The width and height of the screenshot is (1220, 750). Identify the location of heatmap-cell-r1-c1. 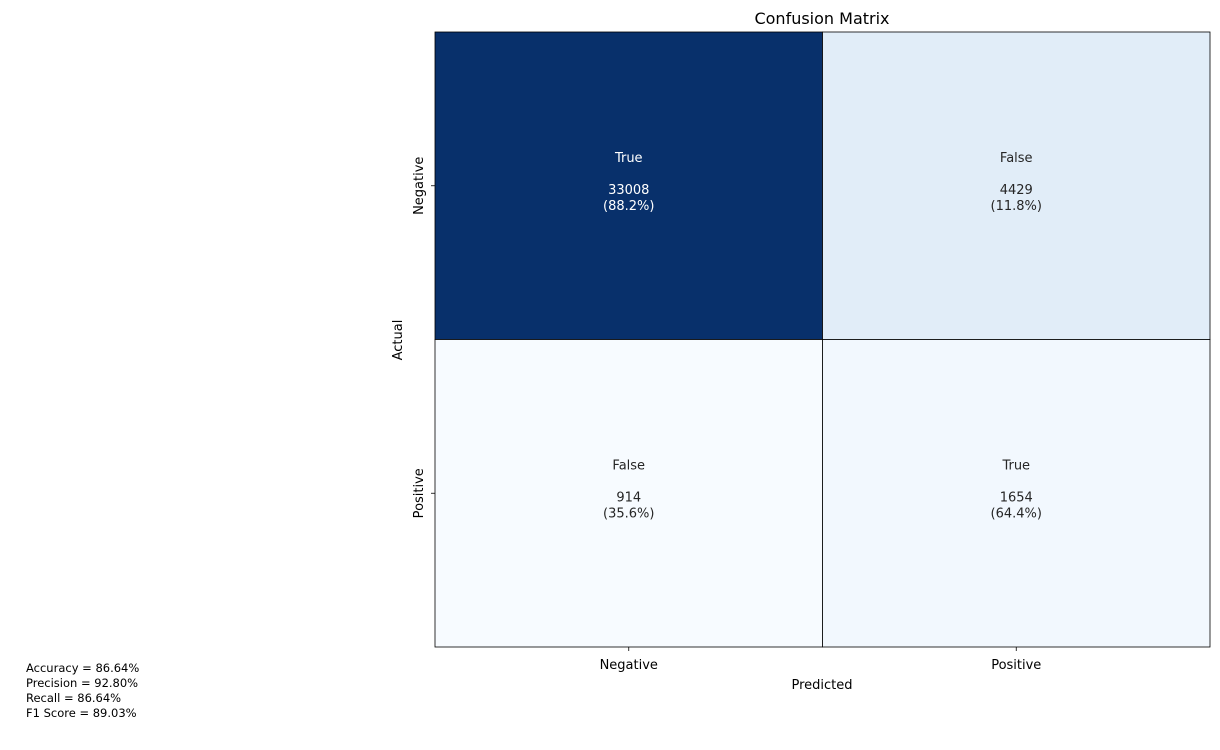
(1016, 493).